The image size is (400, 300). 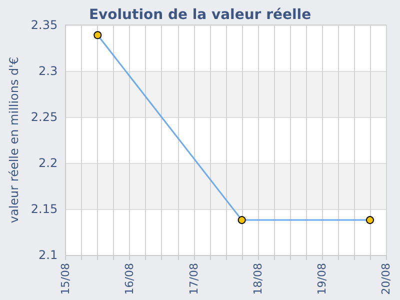 I want to click on y-tick-label: 2.25, so click(x=44, y=117).